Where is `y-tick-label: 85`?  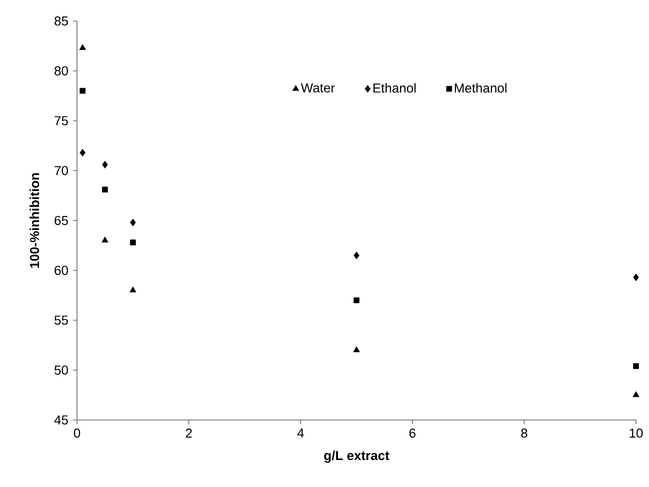
y-tick-label: 85 is located at coordinates (61, 21).